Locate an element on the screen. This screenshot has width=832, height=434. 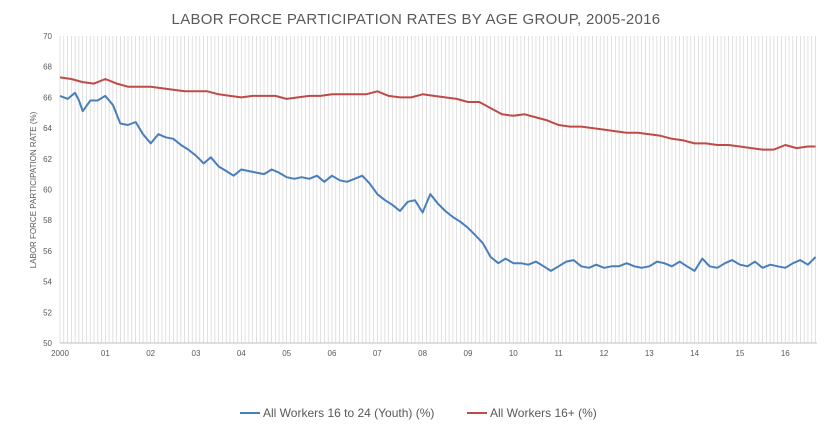
x-tick-label: 12 is located at coordinates (603, 353).